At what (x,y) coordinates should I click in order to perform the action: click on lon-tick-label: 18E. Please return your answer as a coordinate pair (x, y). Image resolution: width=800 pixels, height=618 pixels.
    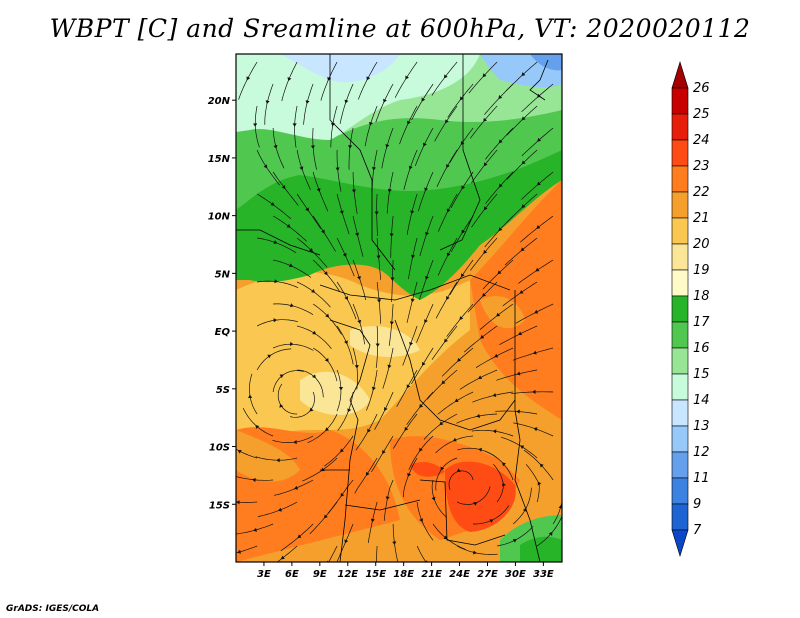
    Looking at the image, I should click on (403, 574).